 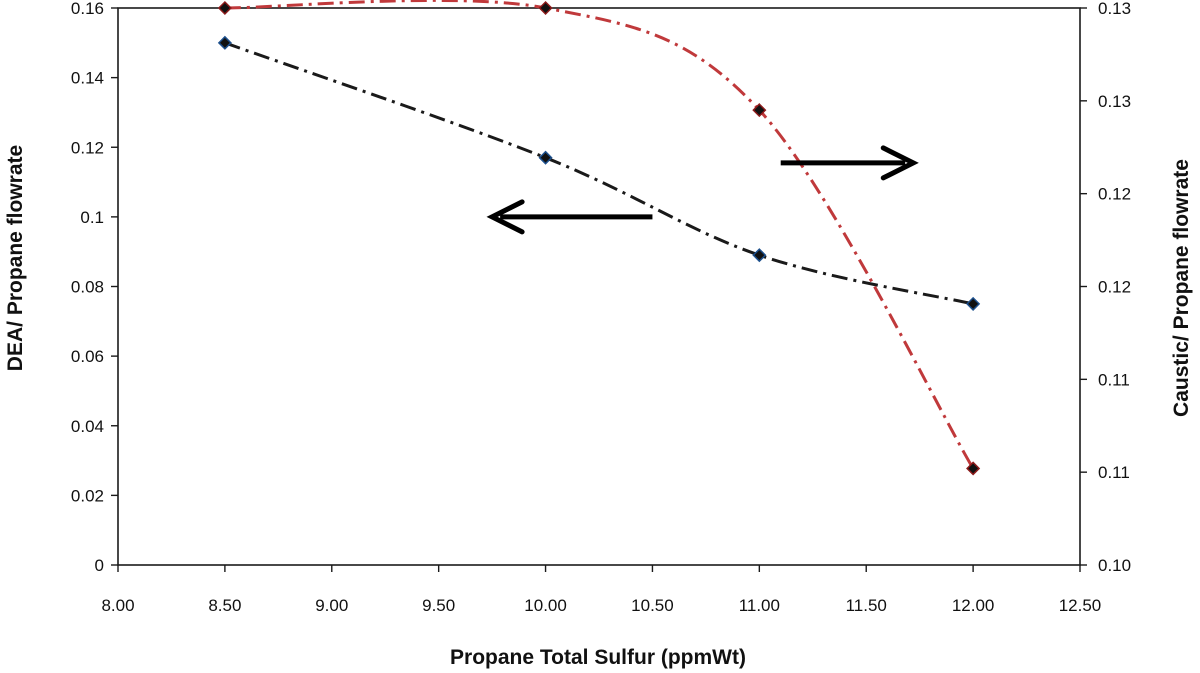 What do you see at coordinates (331, 605) in the screenshot?
I see `x-tick-label: 9.00` at bounding box center [331, 605].